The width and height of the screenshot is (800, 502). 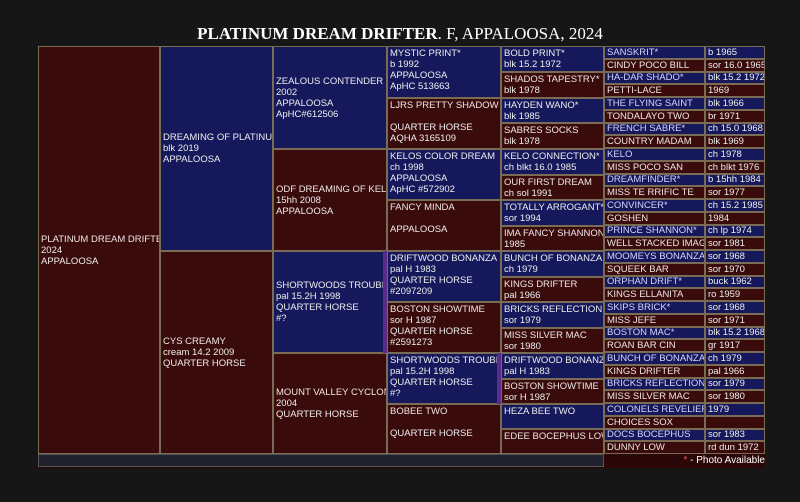 I want to click on ancestor-miss-silver-mac: MISS SILVER MAC, so click(x=654, y=396).